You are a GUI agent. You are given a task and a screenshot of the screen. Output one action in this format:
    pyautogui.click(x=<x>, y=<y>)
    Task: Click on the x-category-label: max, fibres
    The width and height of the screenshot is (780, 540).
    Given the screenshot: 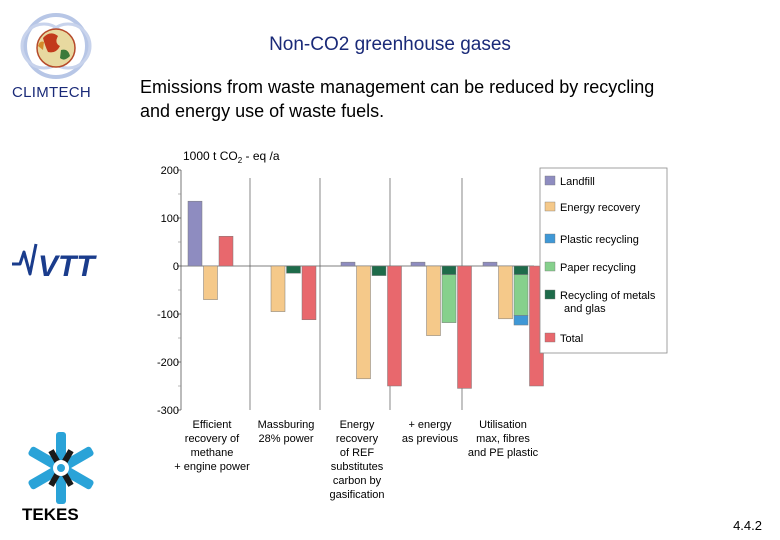 What is the action you would take?
    pyautogui.click(x=503, y=439)
    